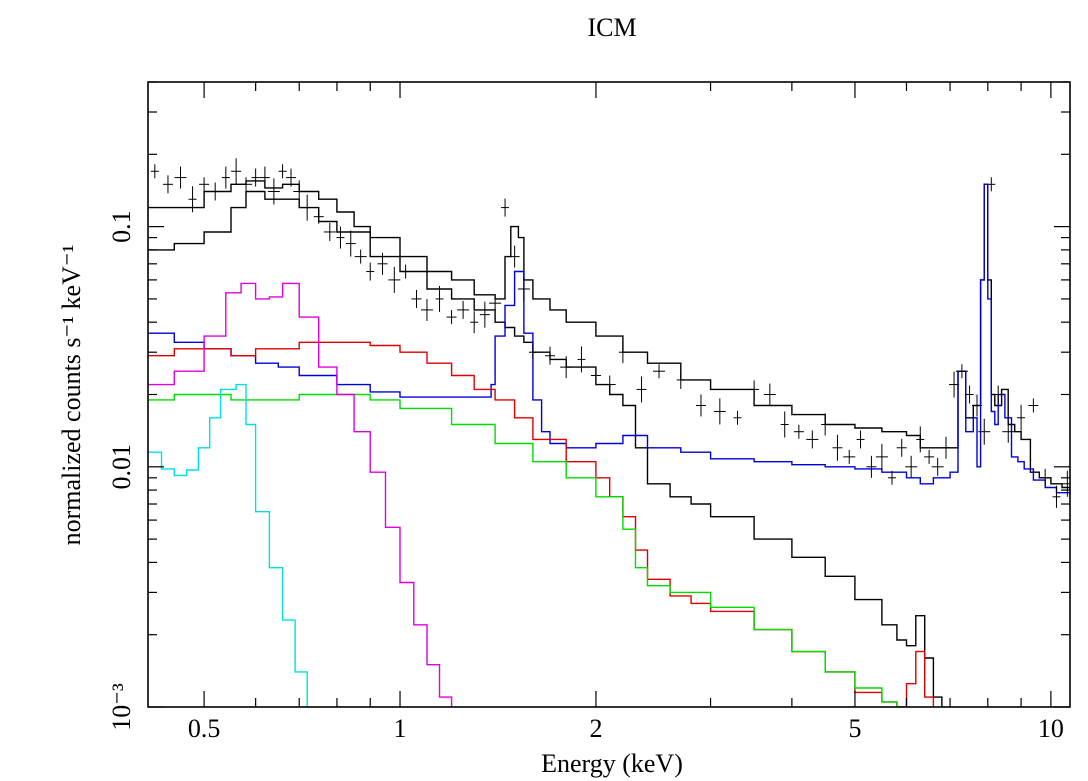  Describe the element at coordinates (612, 763) in the screenshot. I see `x-axis-label: Energy (keV)` at that location.